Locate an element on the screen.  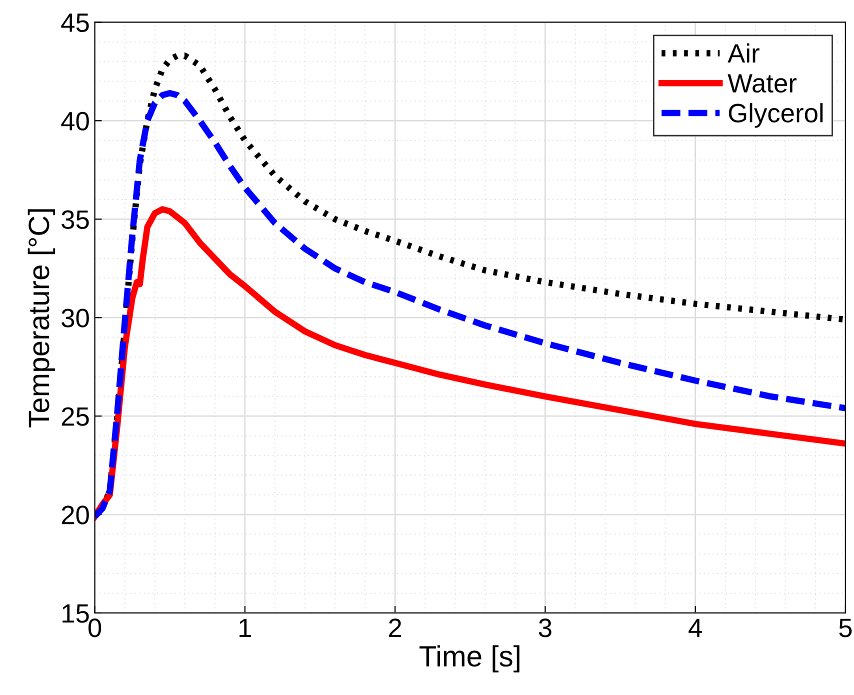
y-tick-label: 15 is located at coordinates (75, 613).